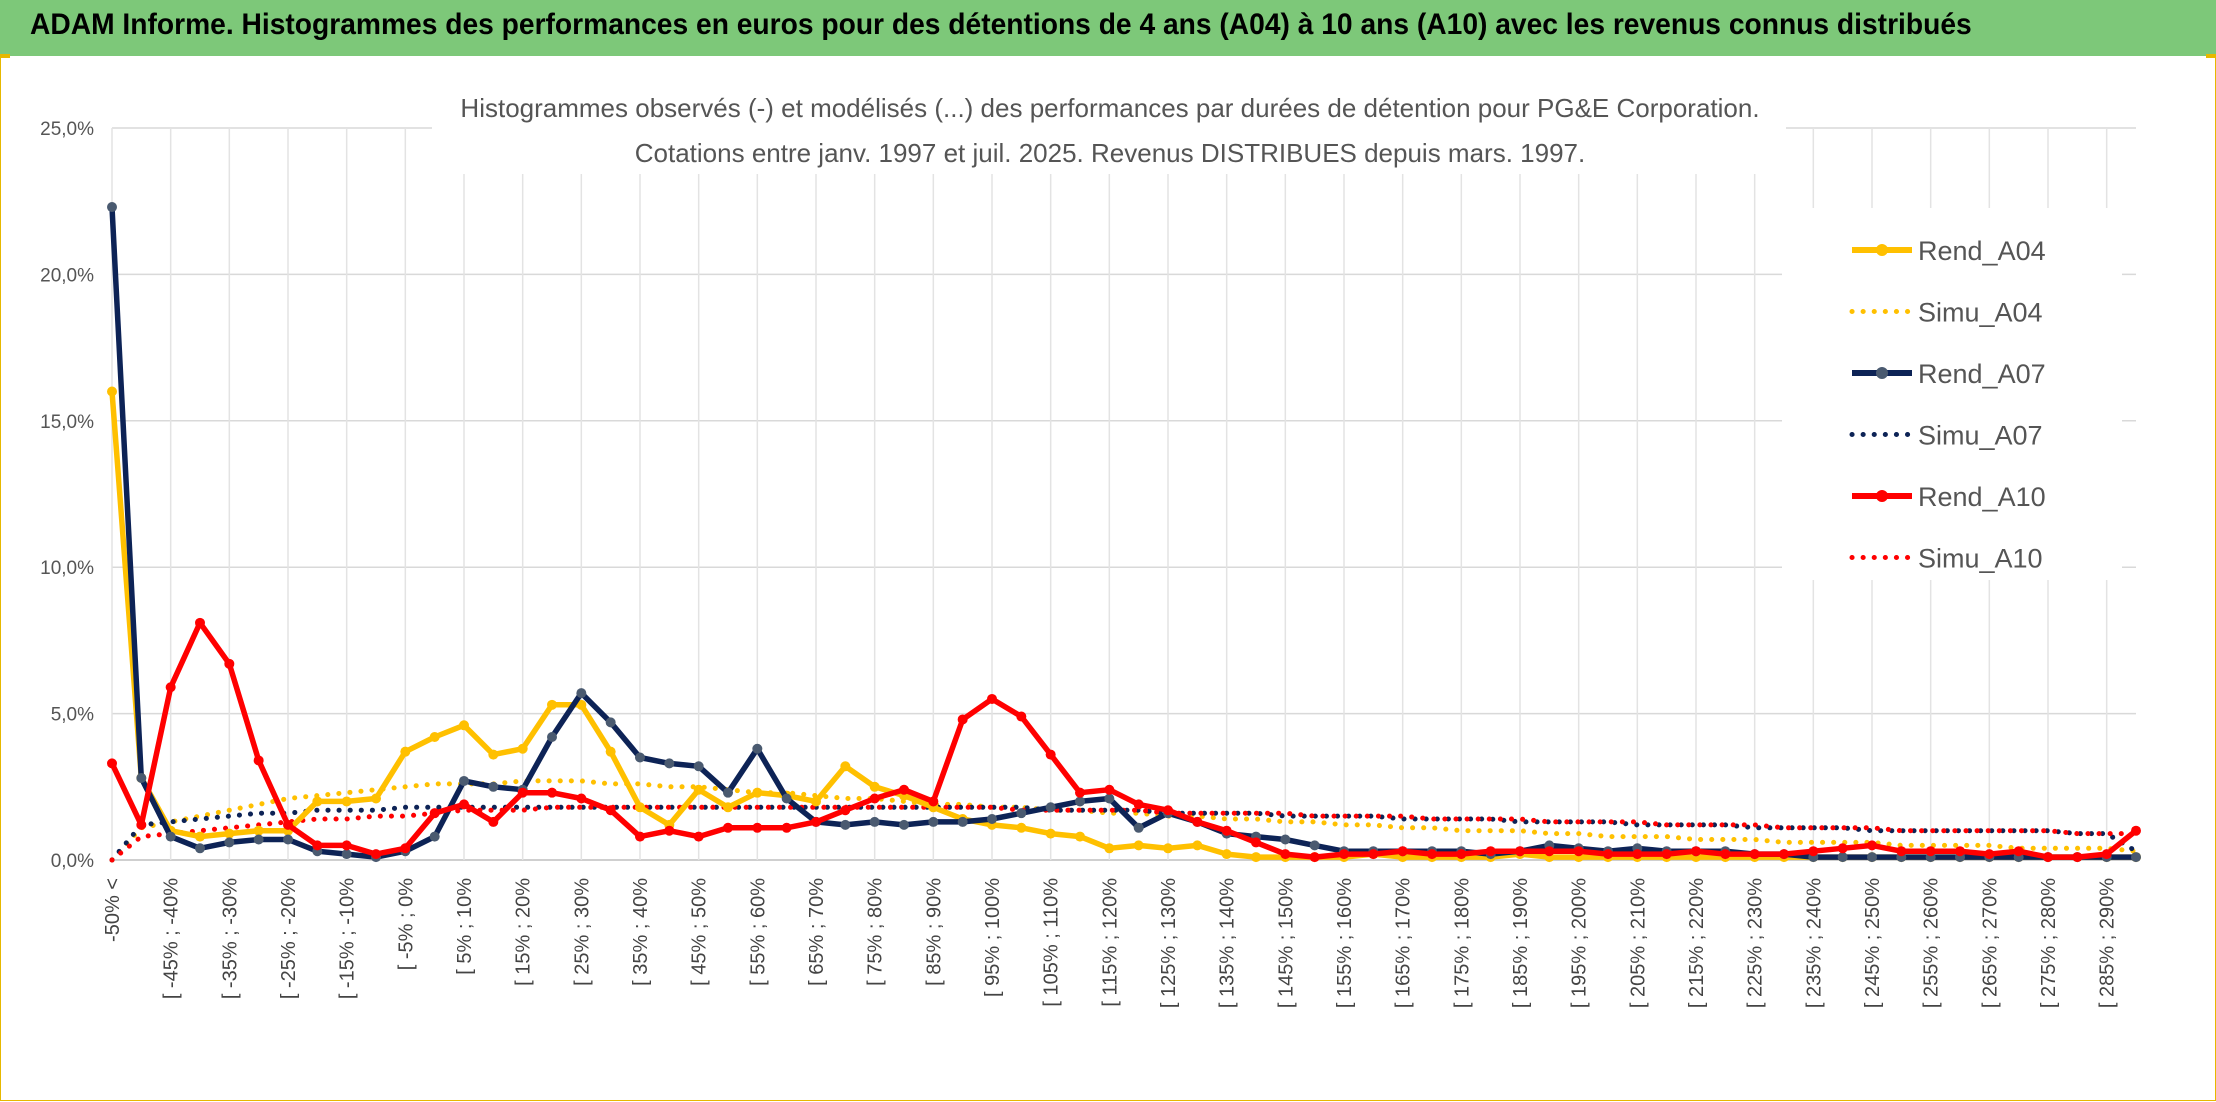  What do you see at coordinates (348, 938) in the screenshot?
I see `x-tick-label: [ -15% ; -10%` at bounding box center [348, 938].